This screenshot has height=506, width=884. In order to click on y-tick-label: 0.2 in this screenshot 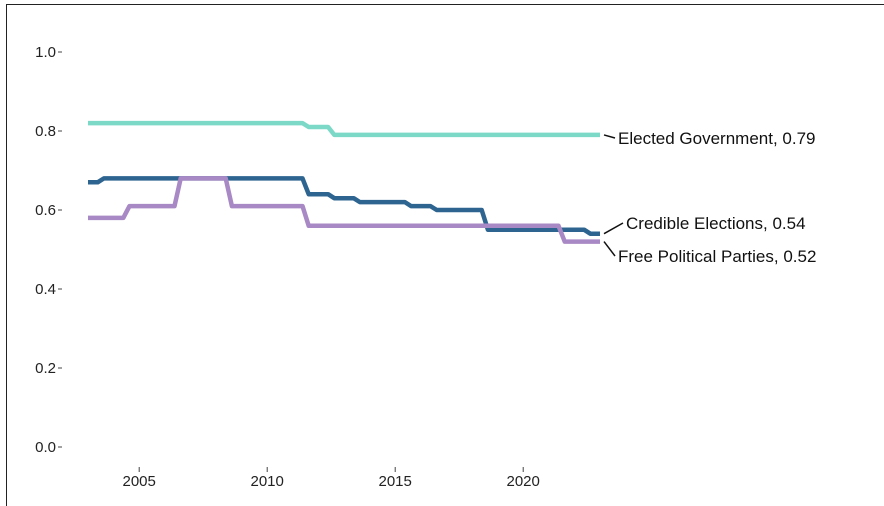, I will do `click(45, 368)`.